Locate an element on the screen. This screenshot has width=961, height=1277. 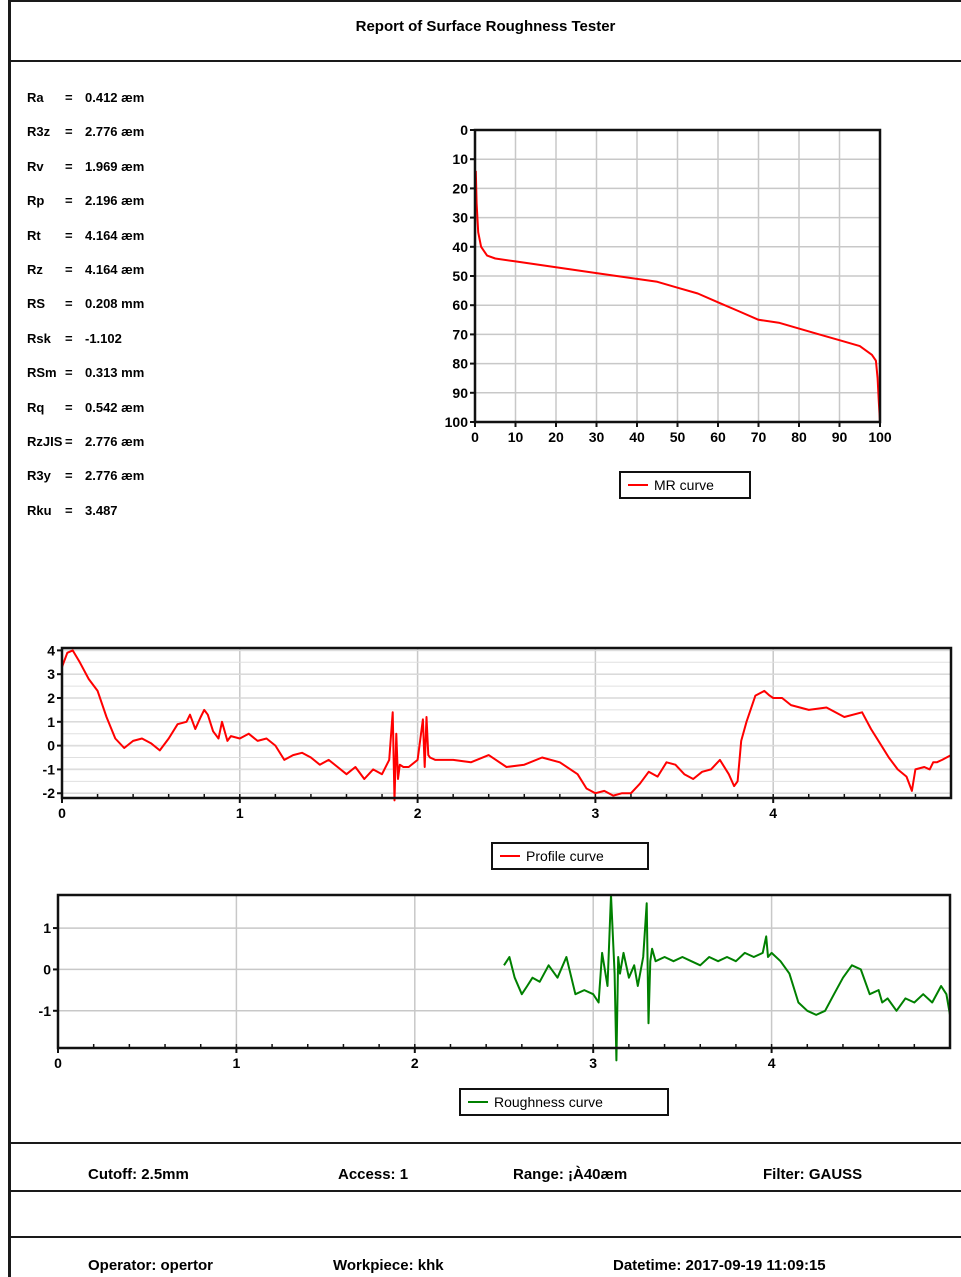
y-tick-label: 3 is located at coordinates (51, 674).